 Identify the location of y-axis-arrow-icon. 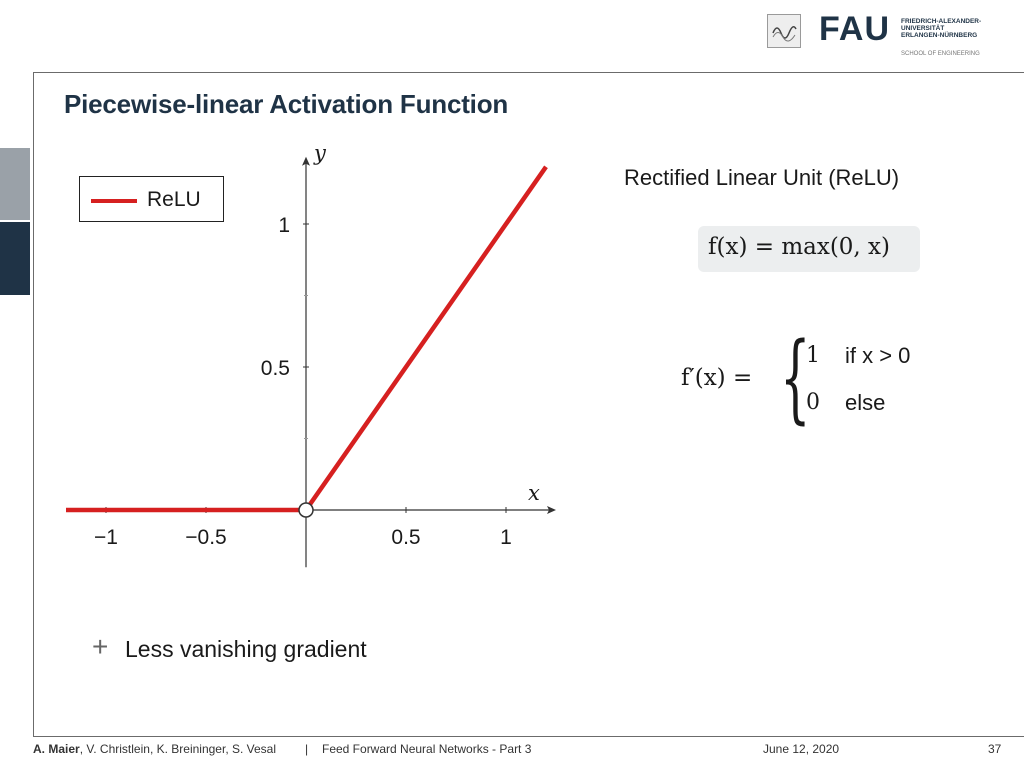
(306, 161).